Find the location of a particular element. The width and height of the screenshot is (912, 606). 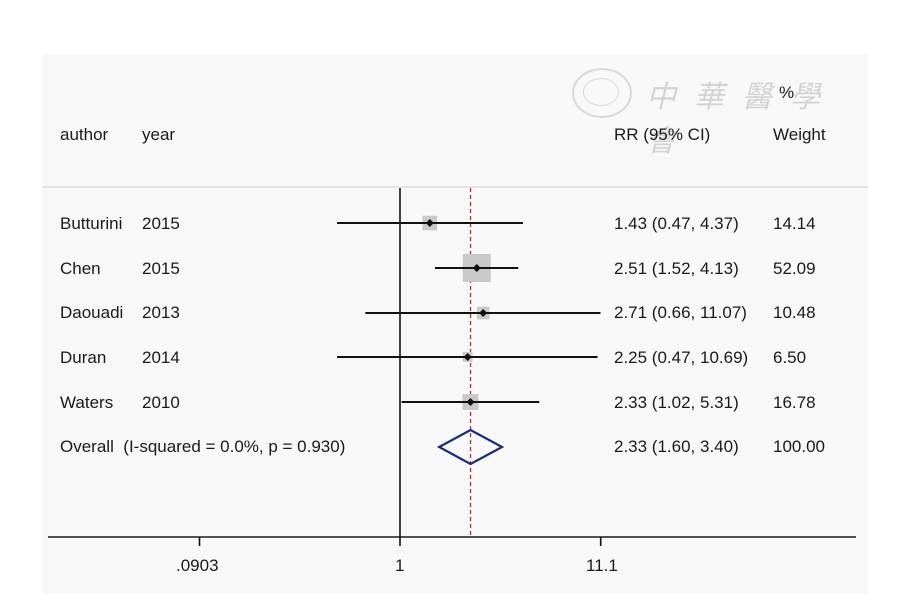

study-author: Butturini is located at coordinates (91, 223).